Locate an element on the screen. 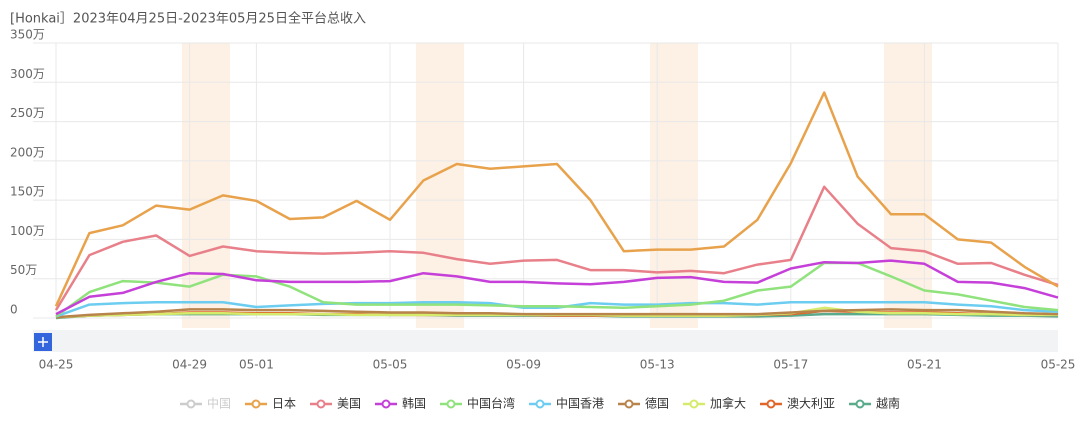  x-tick-label: 05-01 is located at coordinates (256, 365).